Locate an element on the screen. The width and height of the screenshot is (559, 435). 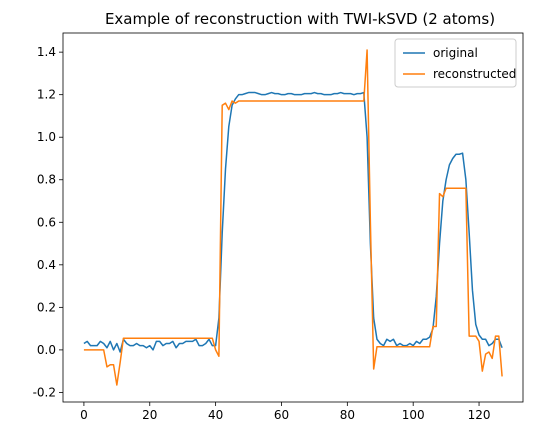
y-tick-label: 0.2 is located at coordinates (46, 307).